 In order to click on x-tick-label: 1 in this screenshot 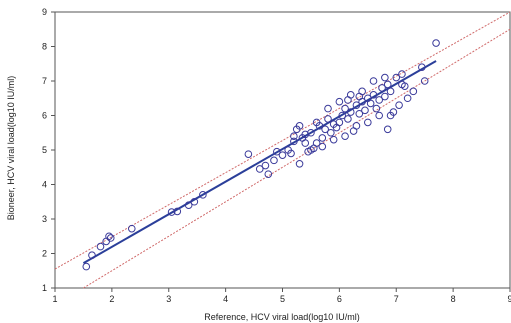, I will do `click(54, 299)`.